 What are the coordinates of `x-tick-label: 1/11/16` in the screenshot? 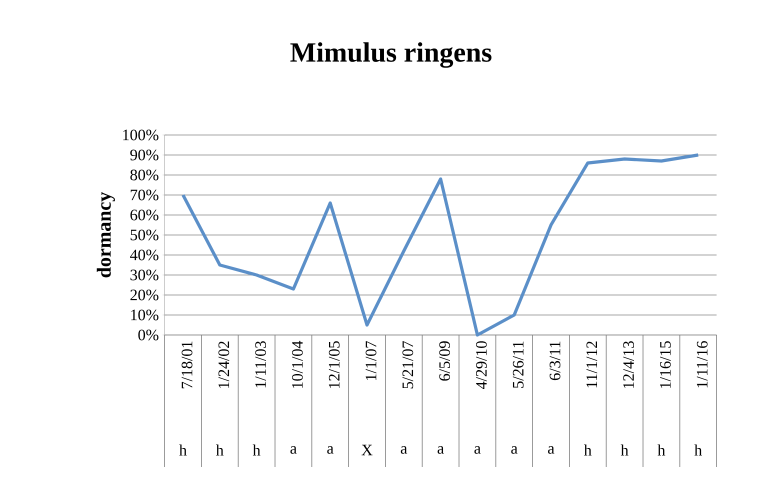 It's located at (702, 364).